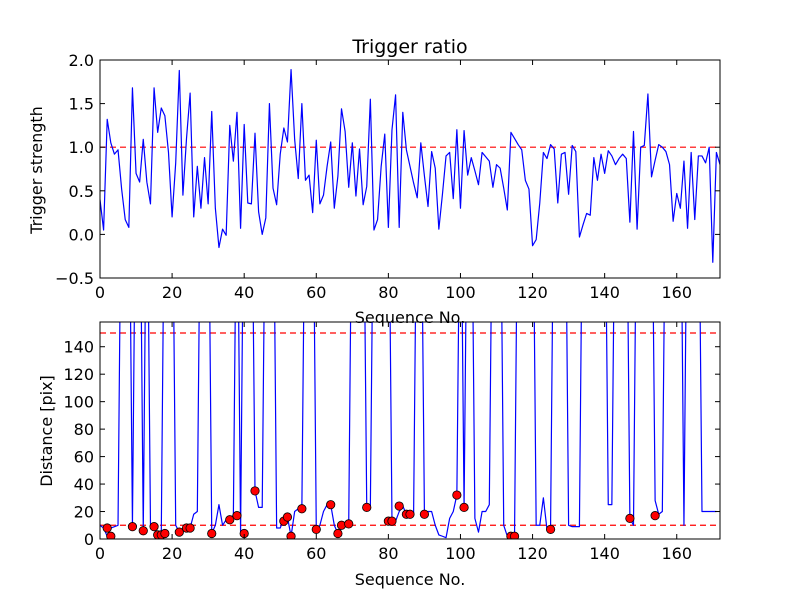 The height and width of the screenshot is (600, 800). Describe the element at coordinates (409, 47) in the screenshot. I see `chart-title: Trigger ratio` at that location.